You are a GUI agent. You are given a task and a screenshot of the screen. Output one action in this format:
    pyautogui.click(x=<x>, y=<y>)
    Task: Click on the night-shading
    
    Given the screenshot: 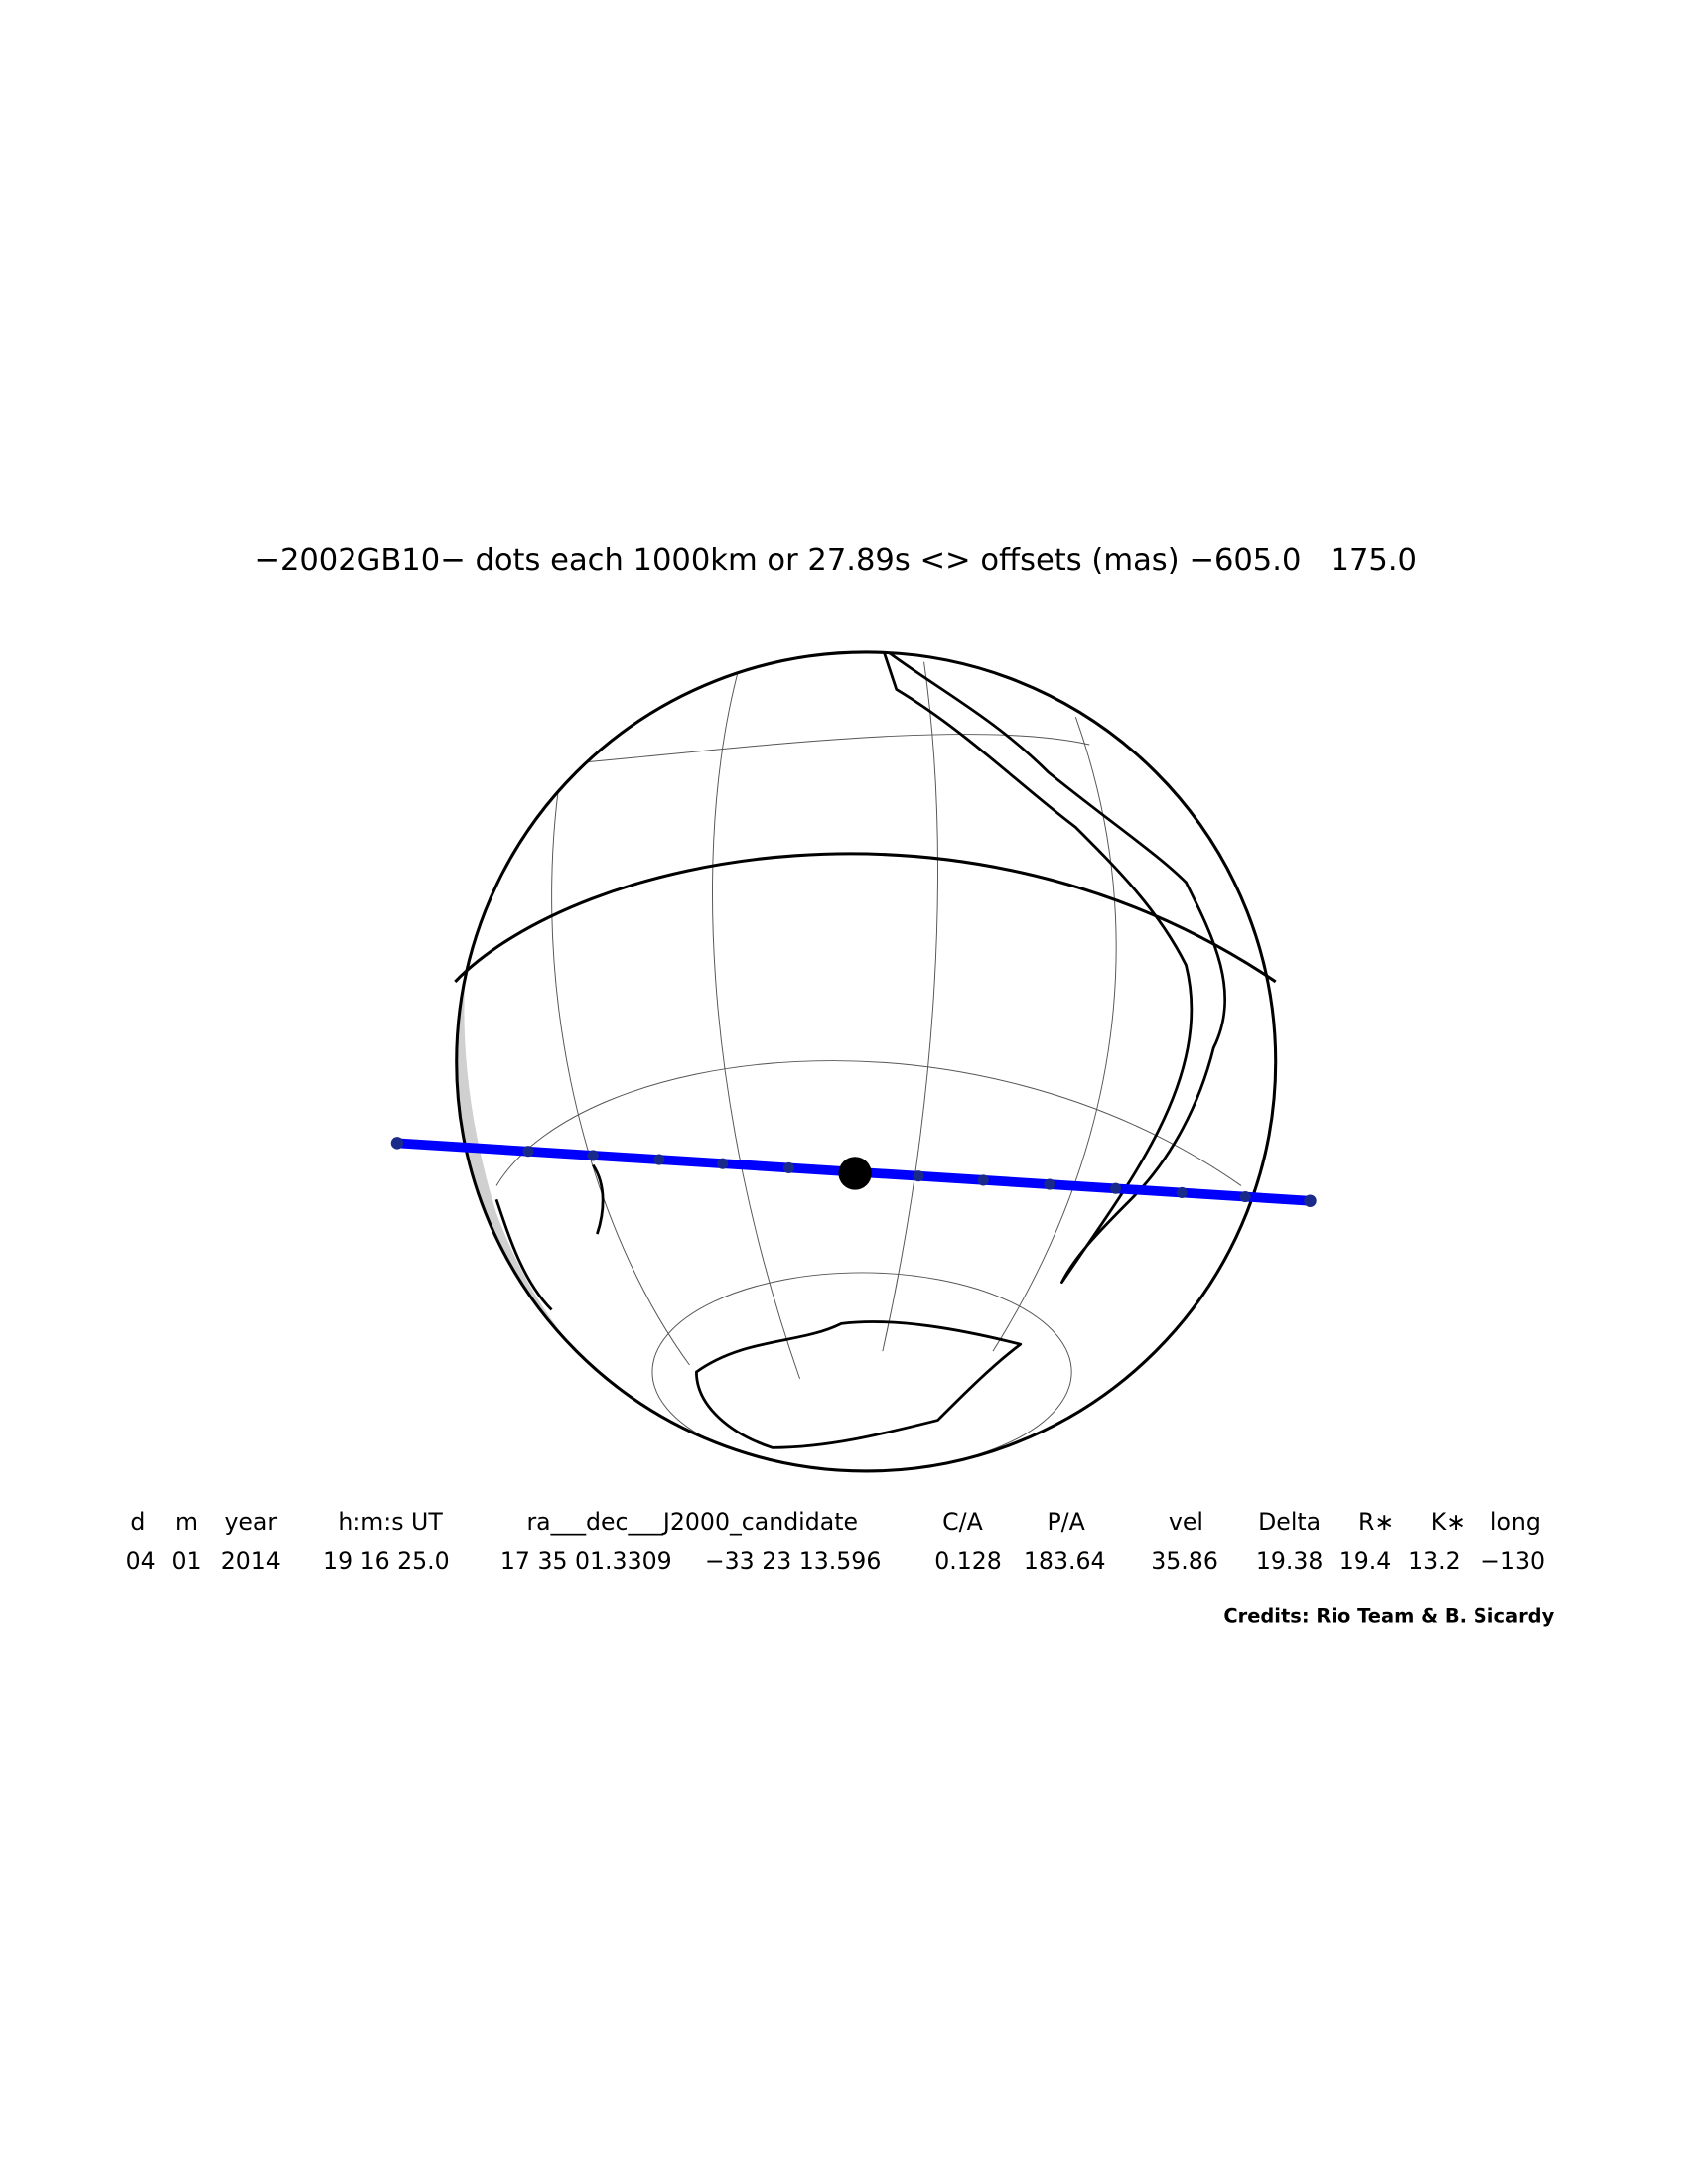 What is the action you would take?
    pyautogui.click(x=587, y=1171)
    